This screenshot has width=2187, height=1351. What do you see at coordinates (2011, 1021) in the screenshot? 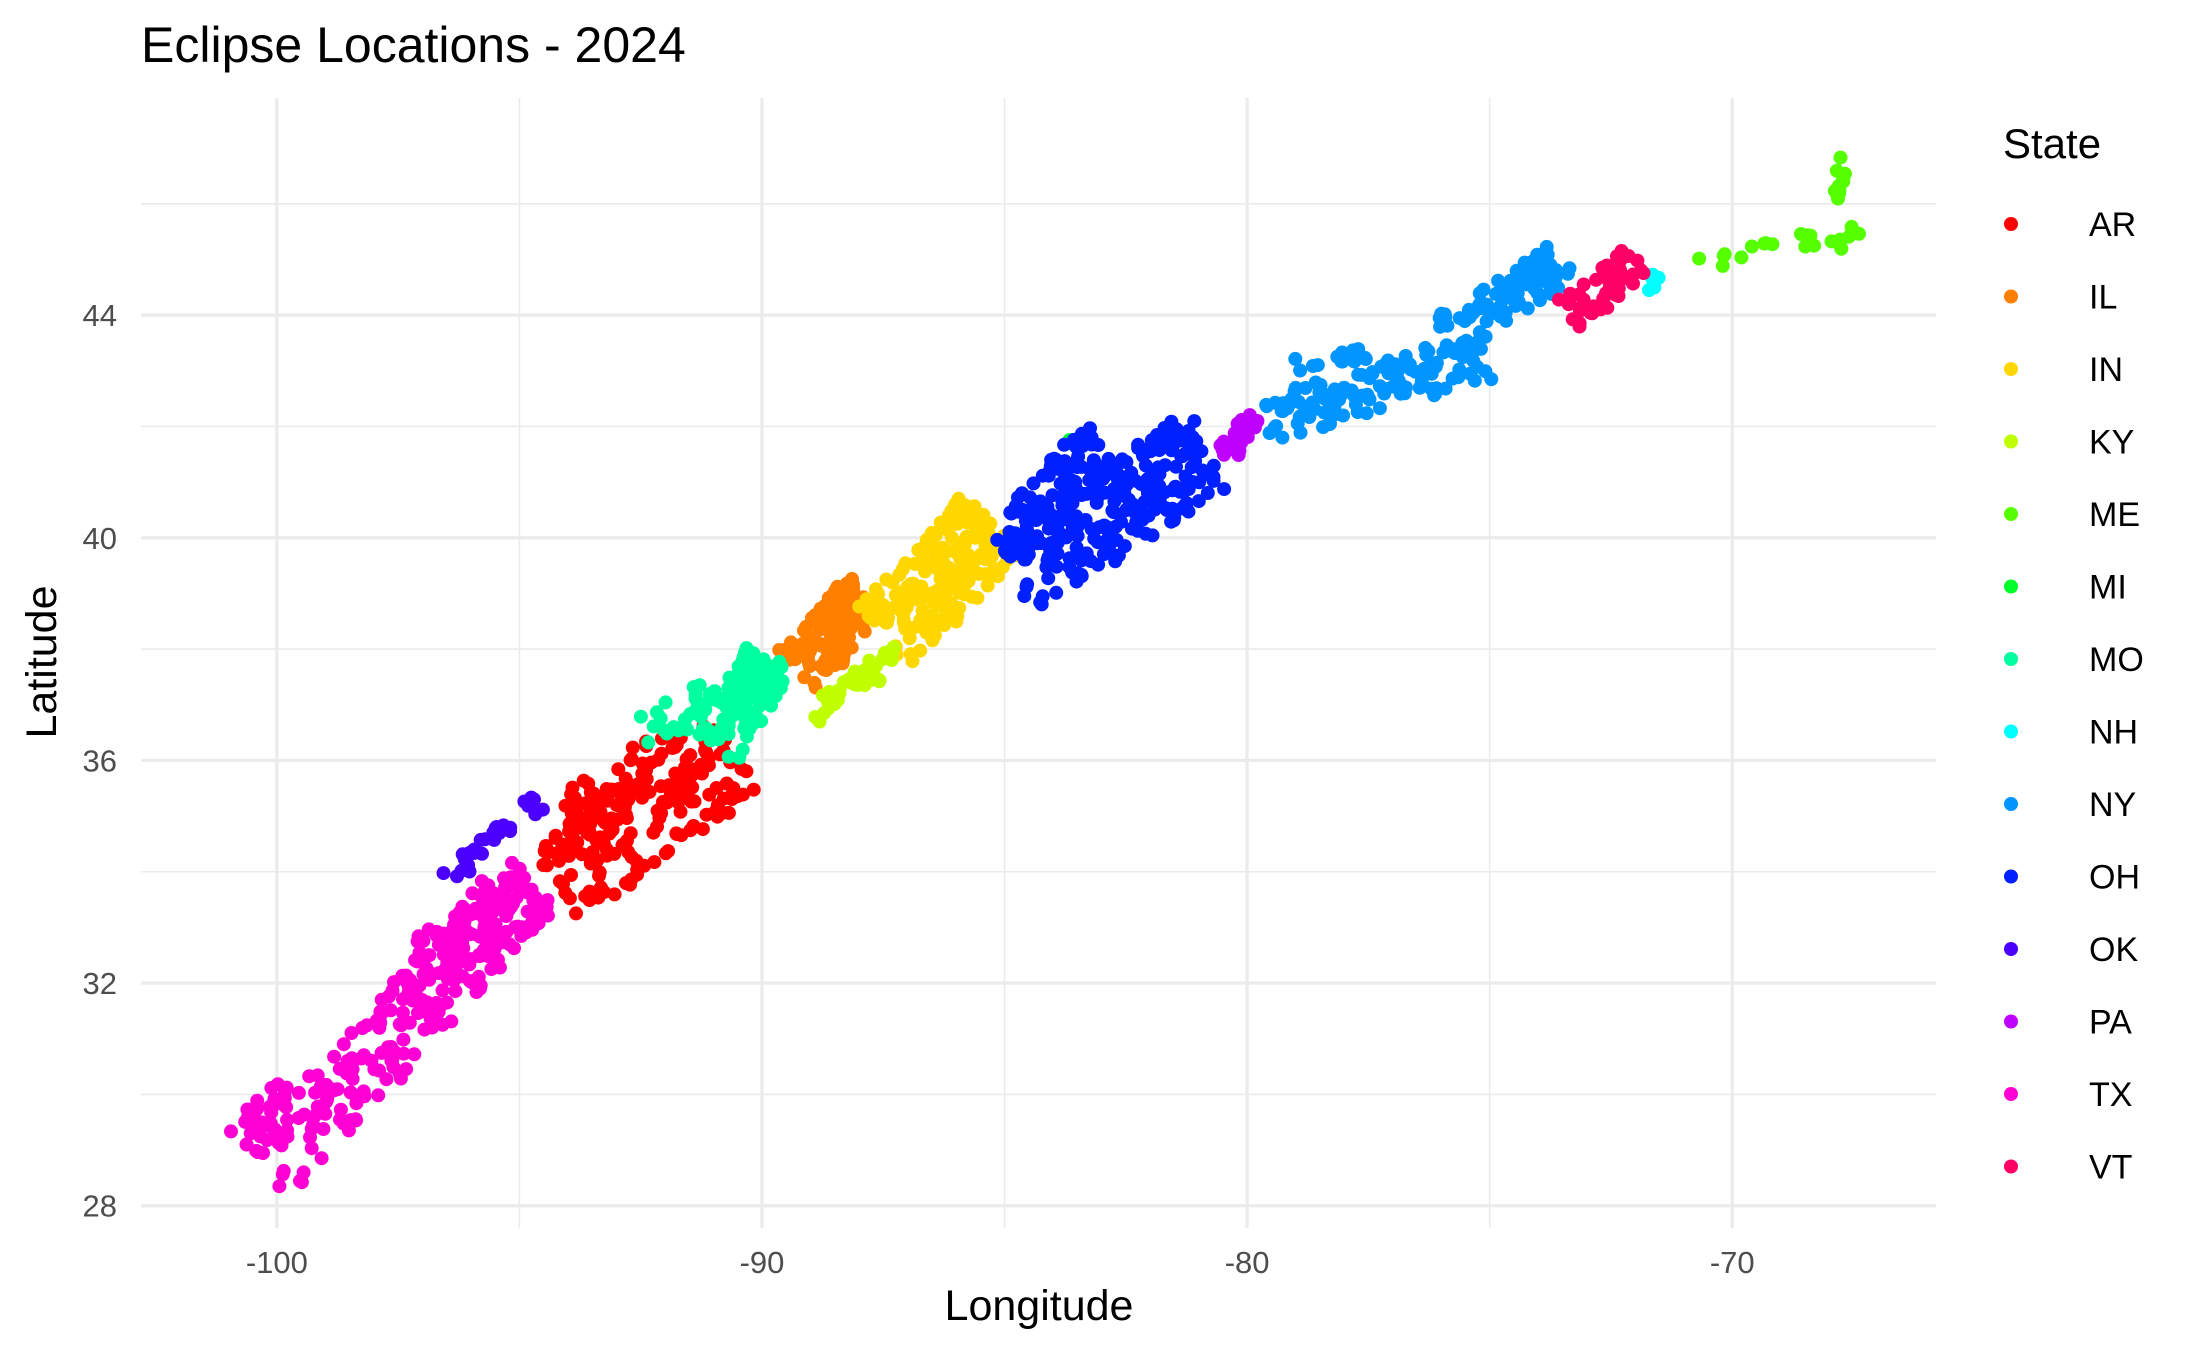
I see `legend-key` at bounding box center [2011, 1021].